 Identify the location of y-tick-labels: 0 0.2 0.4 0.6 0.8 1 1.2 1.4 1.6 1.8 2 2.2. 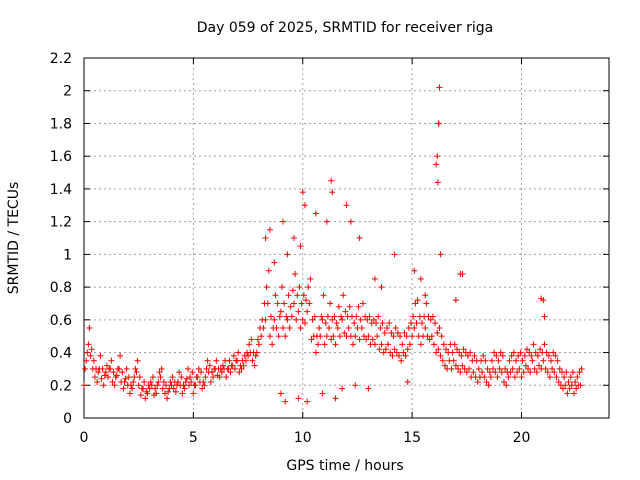
(61, 239).